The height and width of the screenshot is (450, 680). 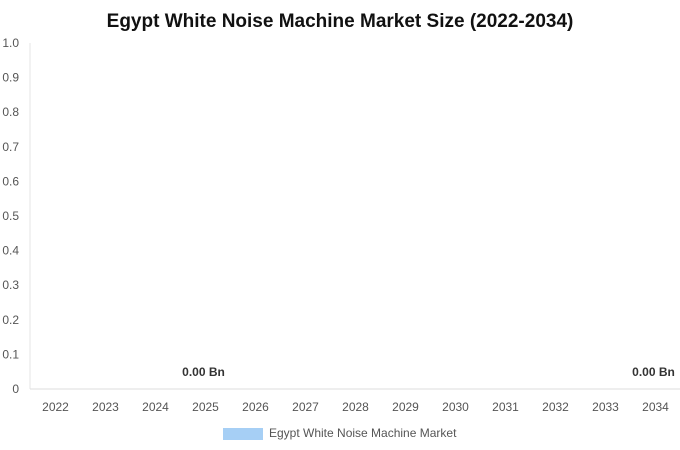 I want to click on x-tick-label: 2025, so click(x=205, y=407).